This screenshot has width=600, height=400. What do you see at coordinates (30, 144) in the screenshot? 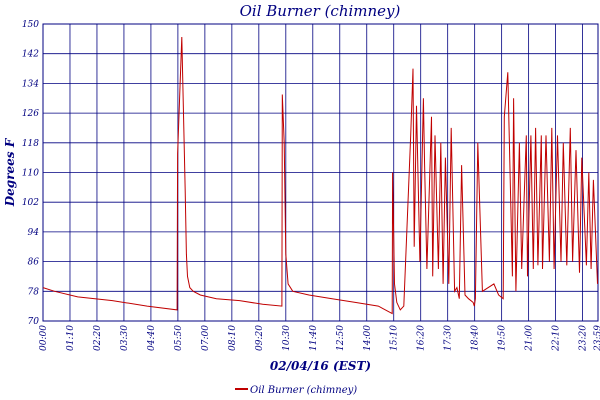
I see `y-tick-label: 118` at bounding box center [30, 144].